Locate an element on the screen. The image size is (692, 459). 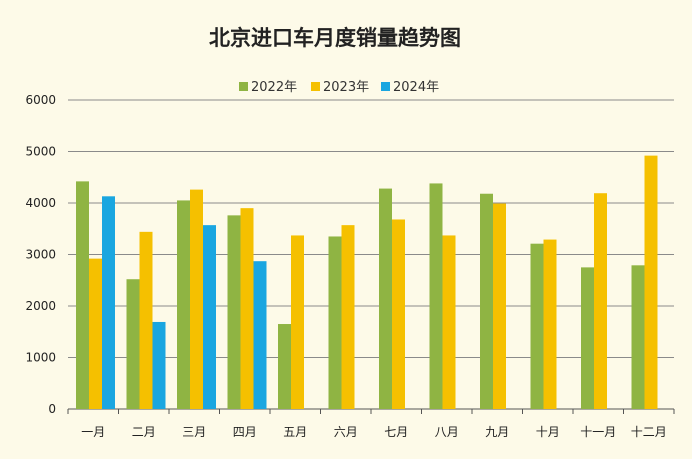
bar-2023年-二月 is located at coordinates (146, 320).